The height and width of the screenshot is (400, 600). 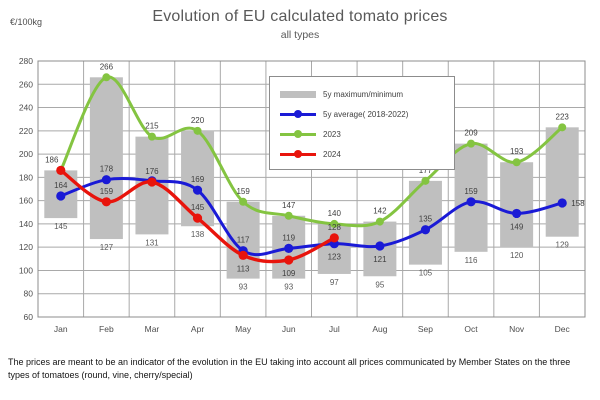 What do you see at coordinates (563, 329) in the screenshot?
I see `x-axis-month-label: Dec` at bounding box center [563, 329].